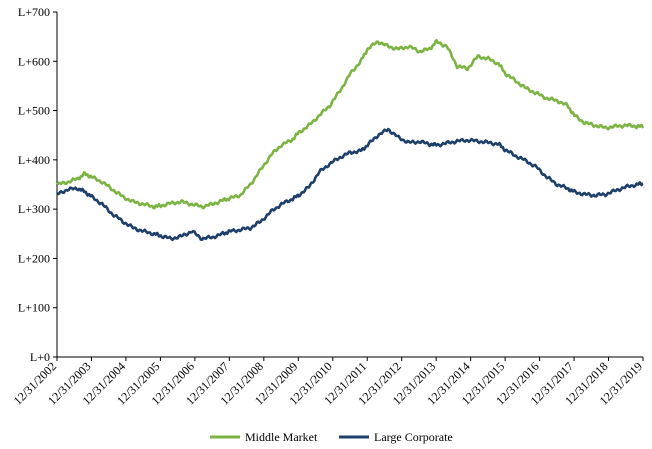 Image resolution: width=652 pixels, height=449 pixels. What do you see at coordinates (34, 308) in the screenshot?
I see `y-tick-label: L+100` at bounding box center [34, 308].